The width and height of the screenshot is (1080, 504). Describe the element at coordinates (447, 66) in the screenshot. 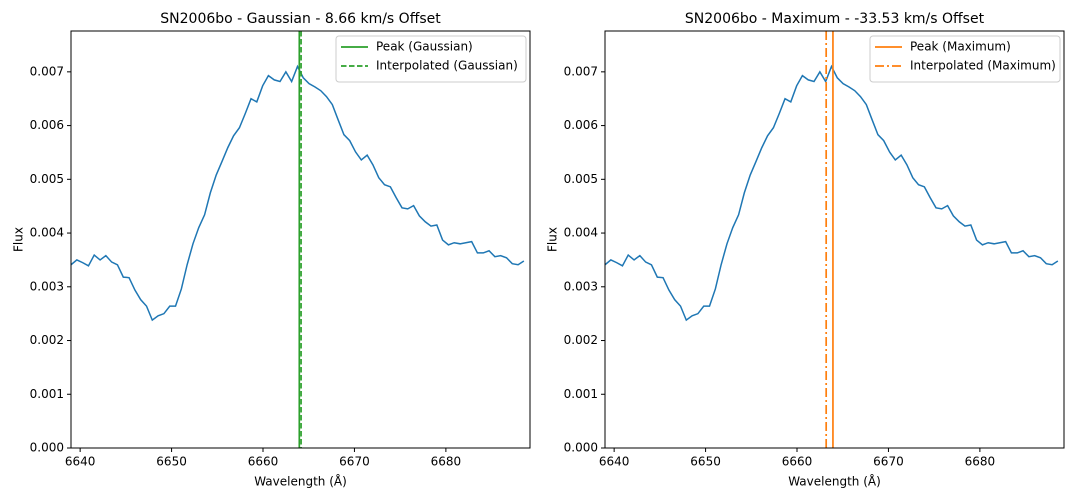

I see `legend-label: Interpolated (Gaussian)` at that location.